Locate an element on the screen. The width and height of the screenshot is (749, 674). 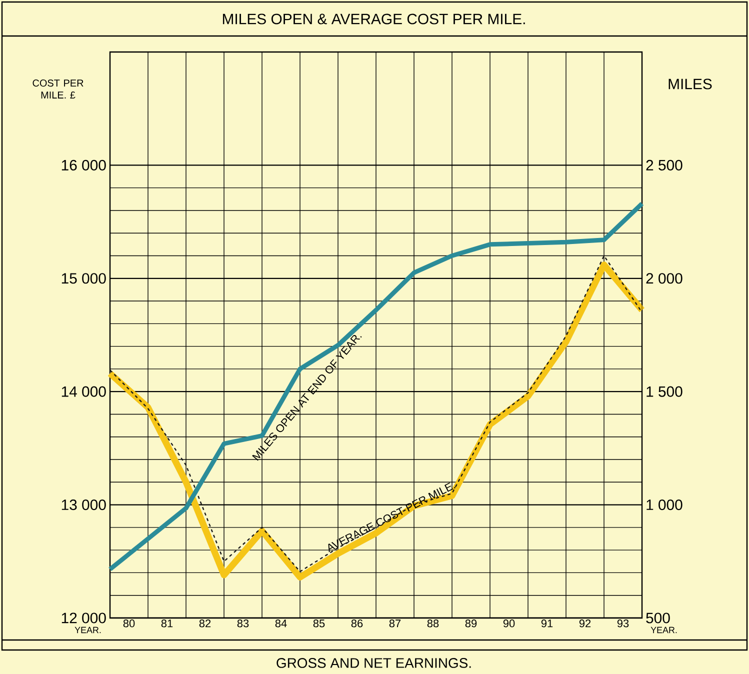
x-tick-label: 85 is located at coordinates (319, 624).